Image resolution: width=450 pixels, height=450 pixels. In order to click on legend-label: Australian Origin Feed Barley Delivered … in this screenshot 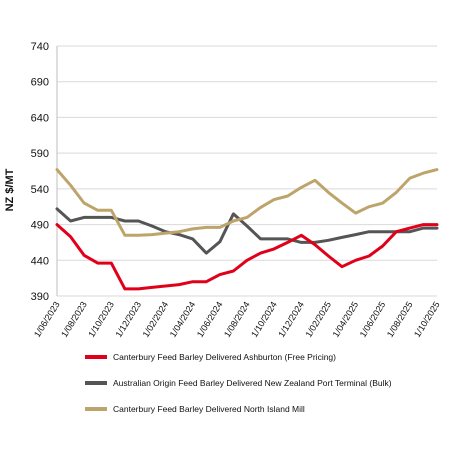, I will do `click(252, 383)`.